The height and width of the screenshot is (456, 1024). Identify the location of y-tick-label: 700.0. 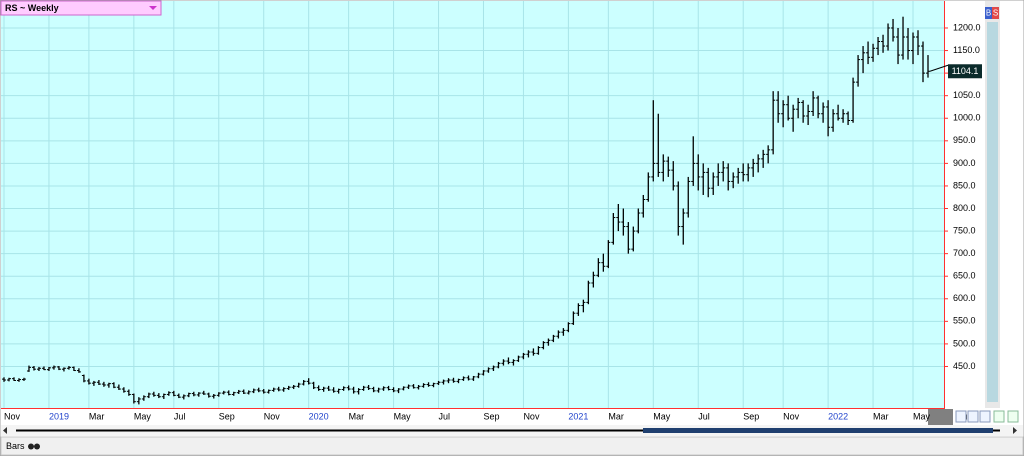
(964, 253).